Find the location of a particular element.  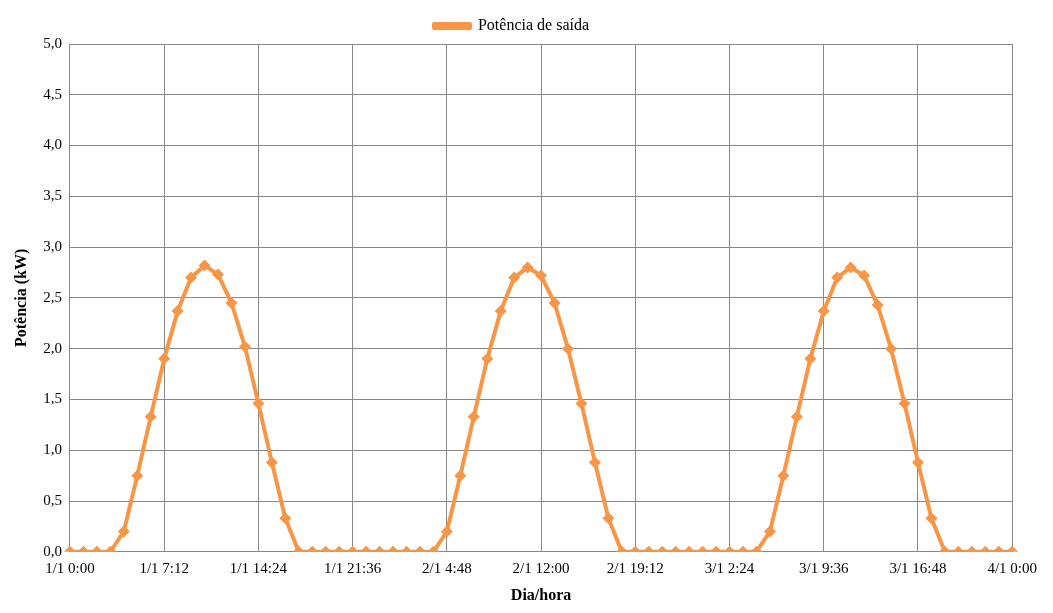

y-tick-label: 0,0 is located at coordinates (52, 550).